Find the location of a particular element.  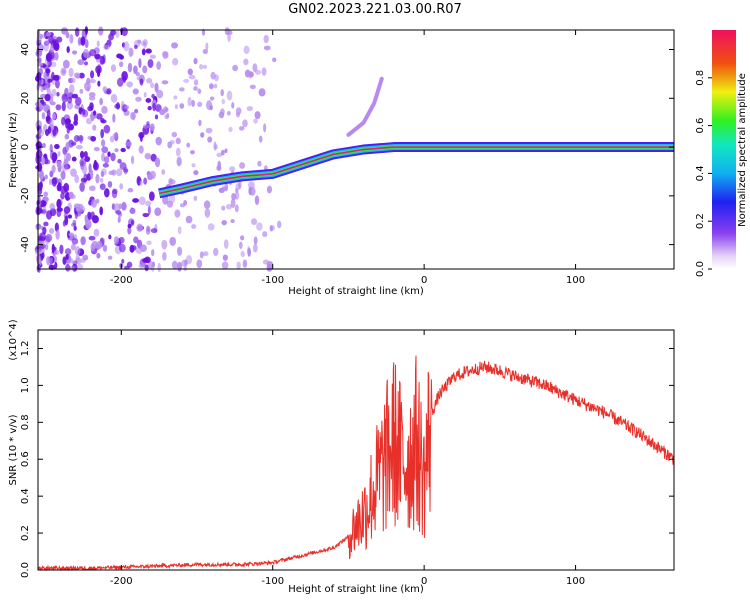

spectrogram-y-tick-label: -40 is located at coordinates (25, 244).